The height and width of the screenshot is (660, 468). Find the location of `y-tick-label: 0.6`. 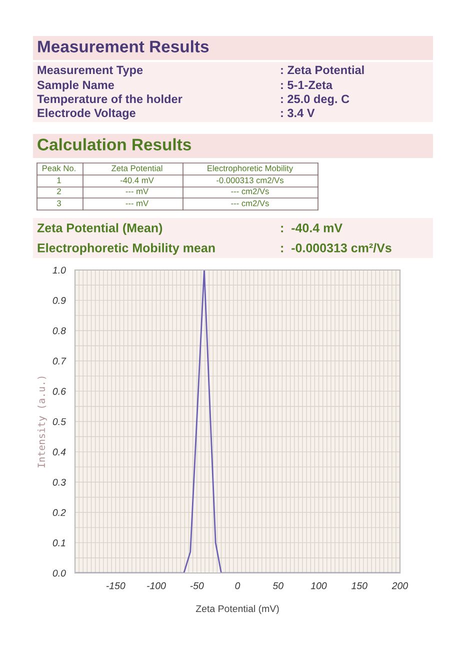

y-tick-label: 0.6 is located at coordinates (59, 391).